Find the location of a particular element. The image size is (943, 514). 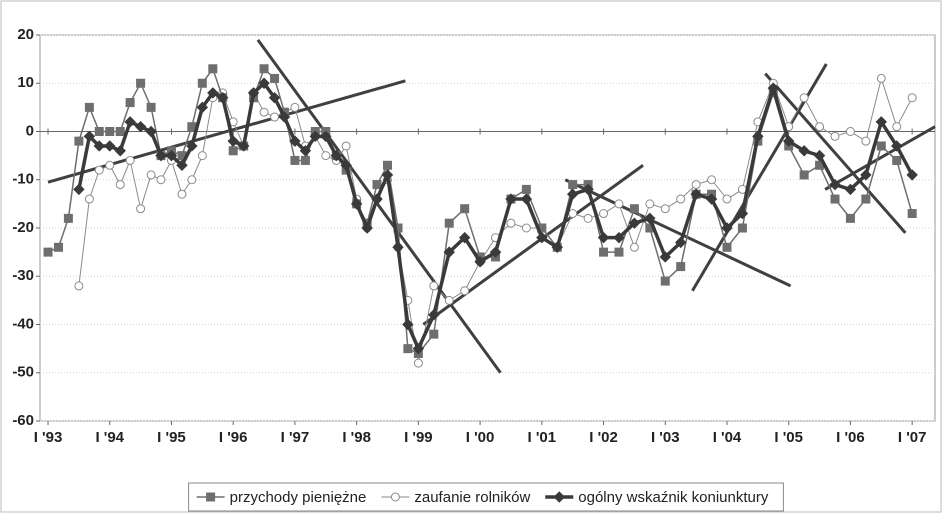

y-tick-label: 20 is located at coordinates (25, 34).